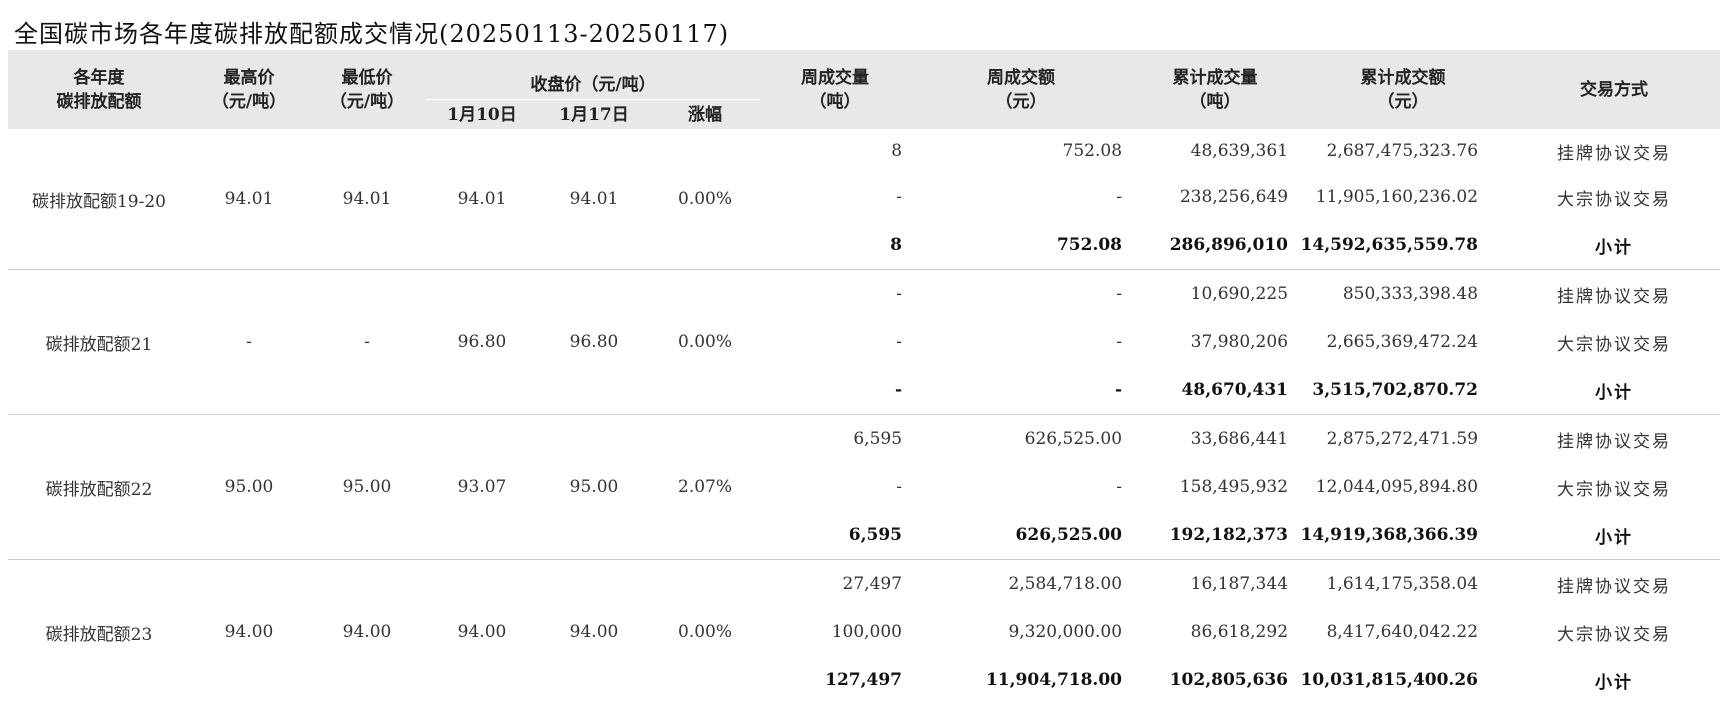 This screenshot has width=1728, height=704. I want to click on high-price: 94.00, so click(249, 632).